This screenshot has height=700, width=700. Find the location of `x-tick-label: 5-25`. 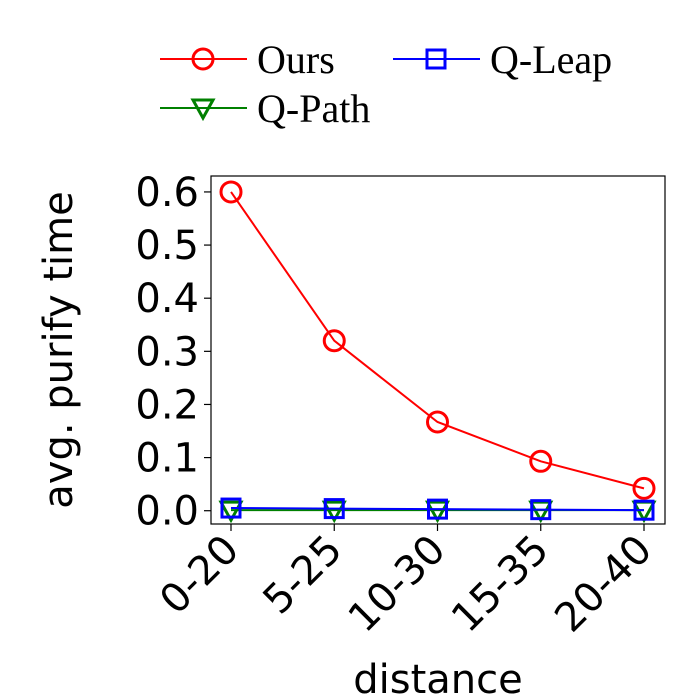

x-tick-label: 5-25 is located at coordinates (303, 575).